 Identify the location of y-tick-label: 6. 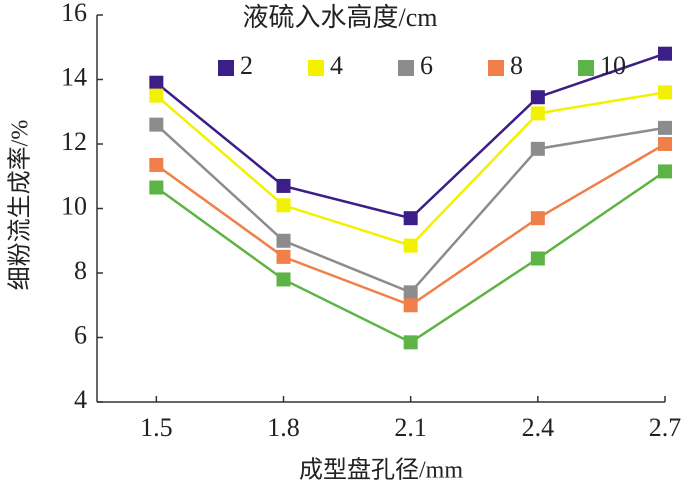
(80, 334).